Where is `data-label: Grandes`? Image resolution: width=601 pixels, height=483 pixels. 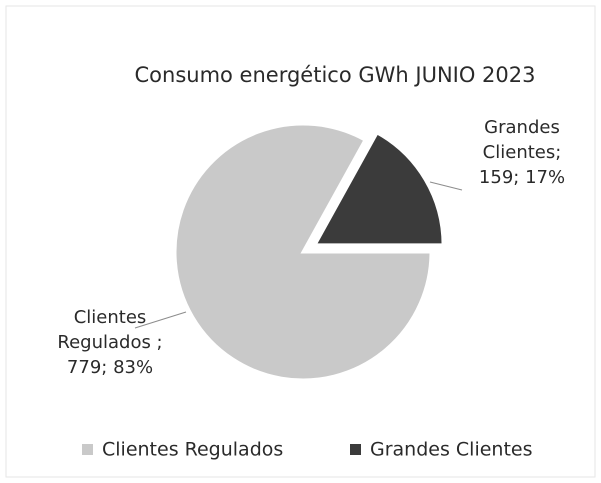
data-label: Grandes is located at coordinates (522, 127).